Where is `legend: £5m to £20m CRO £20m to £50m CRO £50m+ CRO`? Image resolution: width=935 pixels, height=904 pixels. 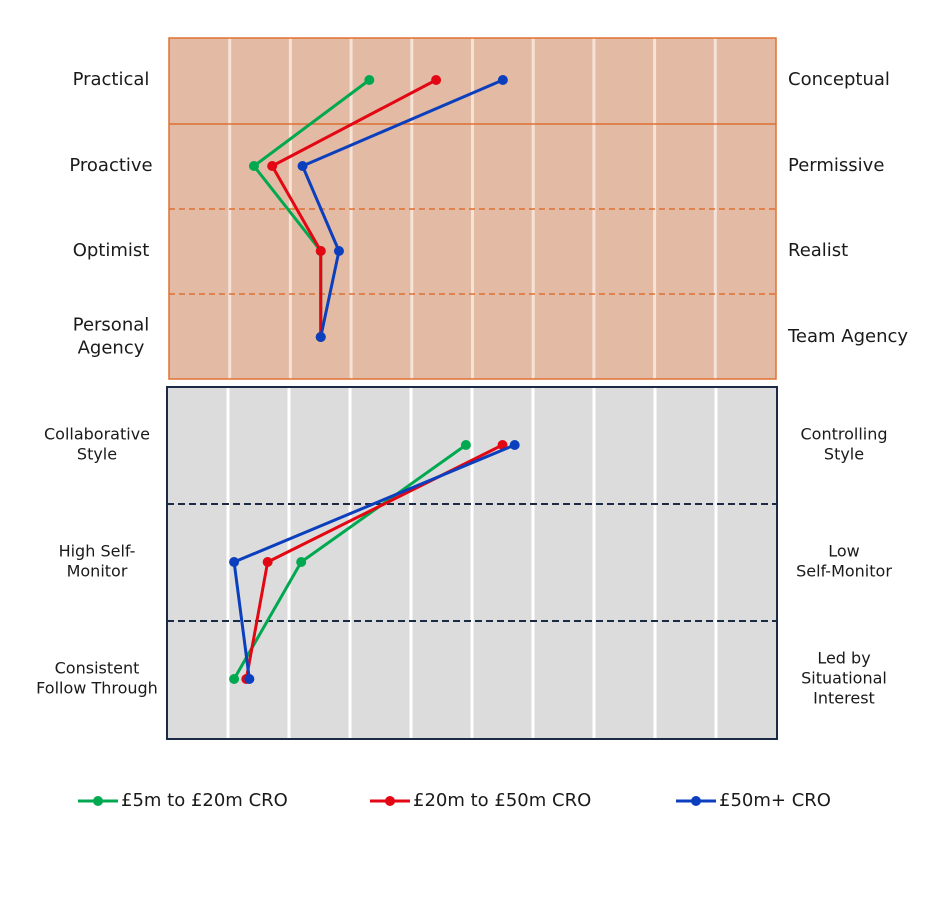
legend: £5m to £20m CRO £20m to £50m CRO £50m+ CRO is located at coordinates (454, 800).